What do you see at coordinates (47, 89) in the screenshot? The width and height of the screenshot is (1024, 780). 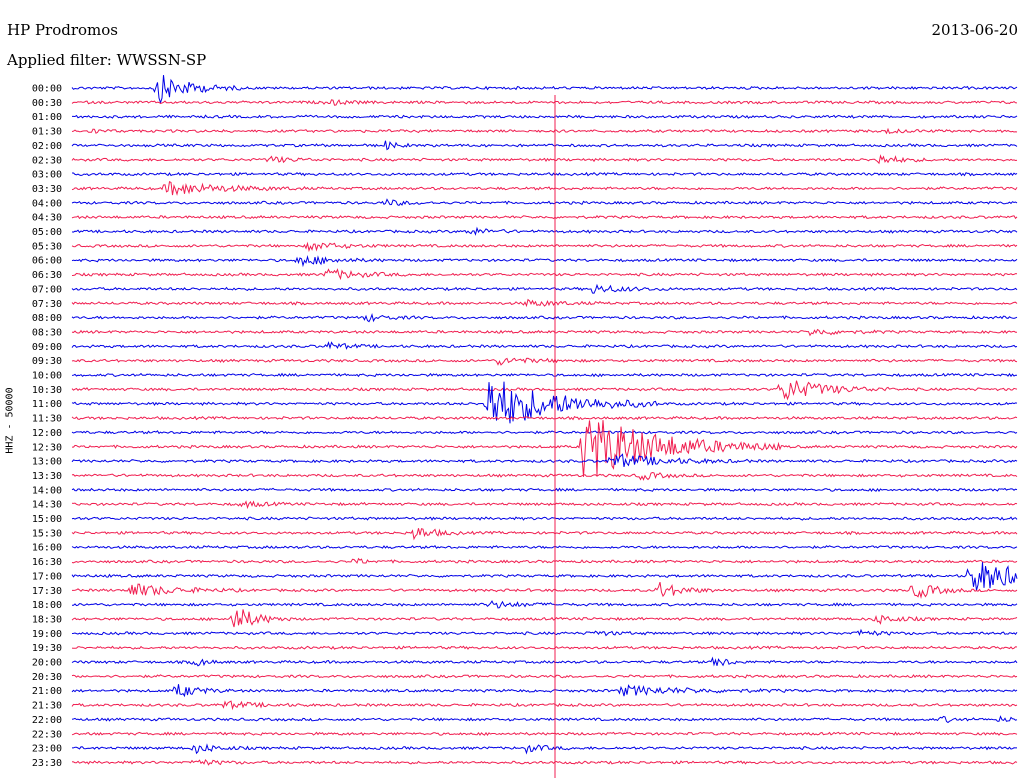 I see `time-label: 00:00` at bounding box center [47, 89].